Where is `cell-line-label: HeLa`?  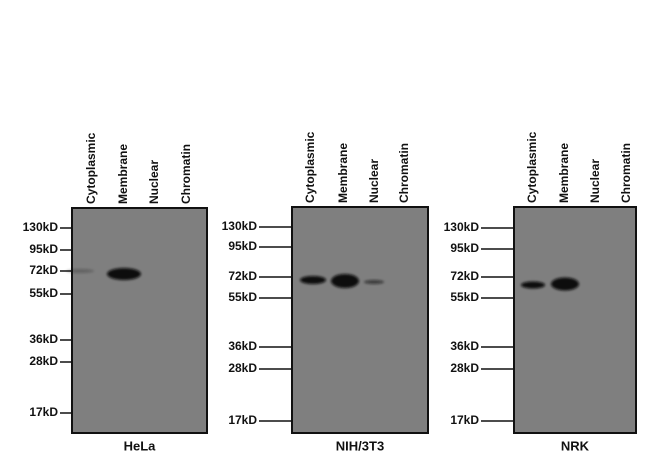 cell-line-label: HeLa is located at coordinates (140, 445).